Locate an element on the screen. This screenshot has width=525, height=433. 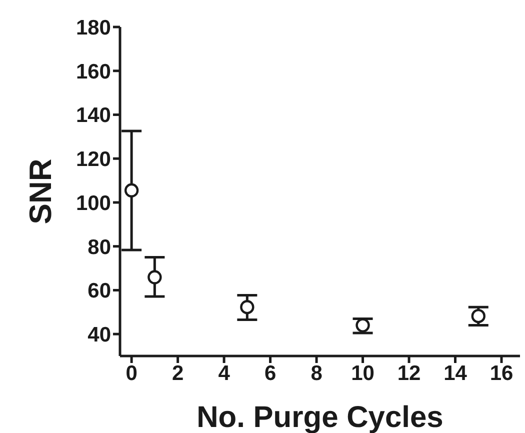
y-tick-label: 120 is located at coordinates (93, 160).